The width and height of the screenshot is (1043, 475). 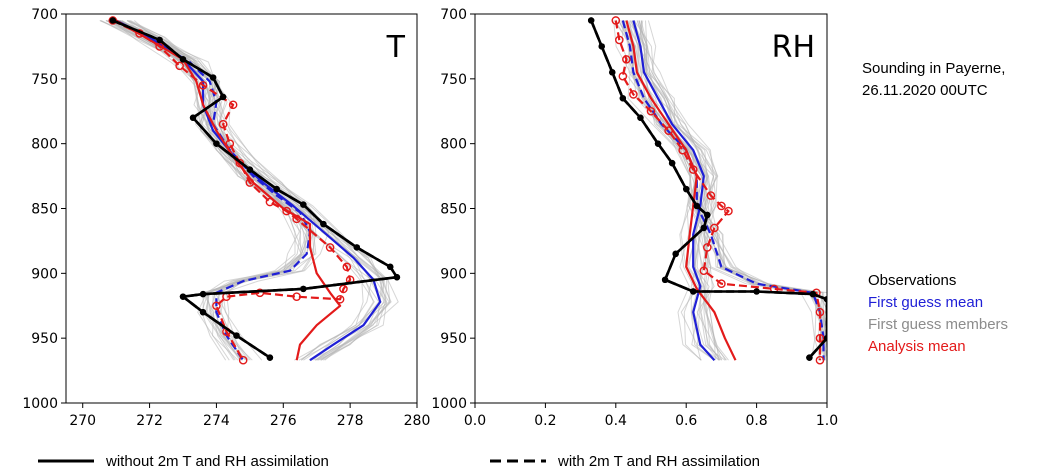 I want to click on x-tick-label: 280, so click(x=417, y=421).